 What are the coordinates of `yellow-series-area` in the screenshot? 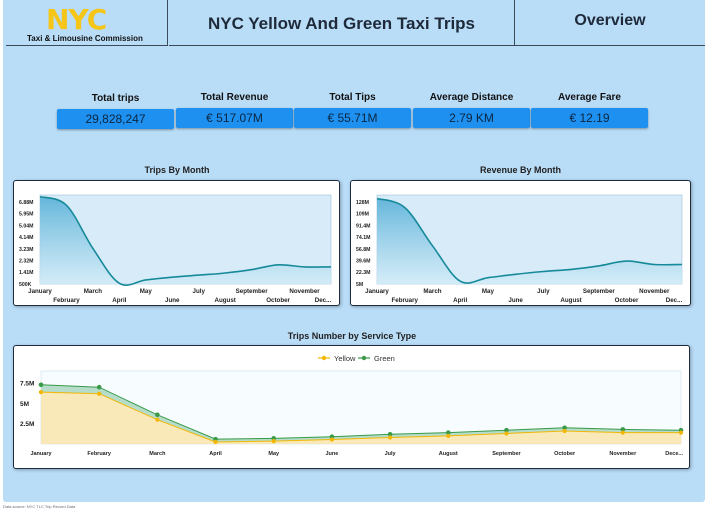 It's located at (361, 418).